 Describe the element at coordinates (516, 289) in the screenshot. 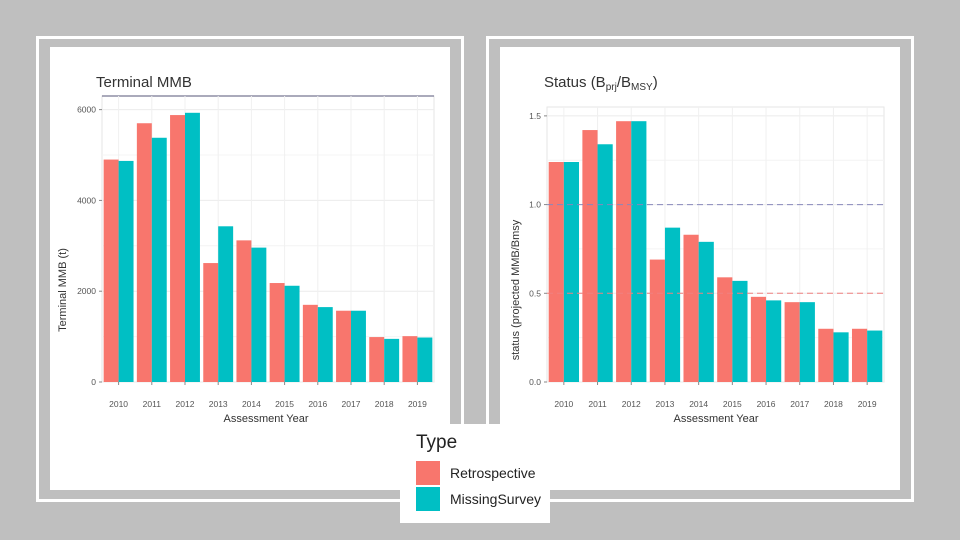

I see `y-axis-label: status (projected MMB/Bmsy` at that location.